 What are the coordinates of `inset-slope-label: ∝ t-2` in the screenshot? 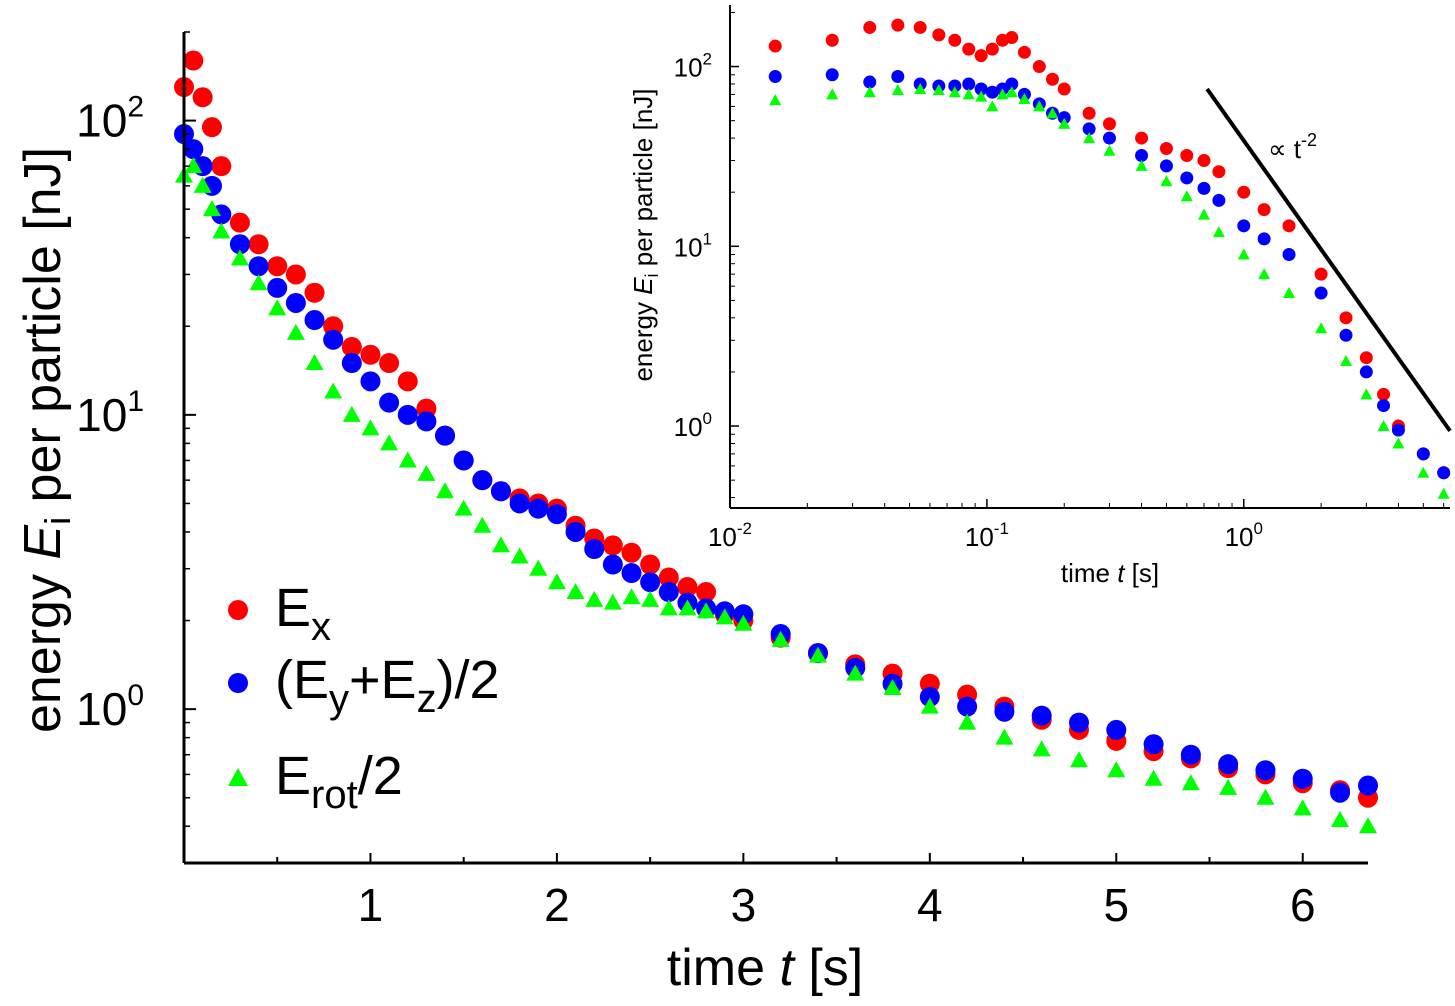 It's located at (1292, 147).